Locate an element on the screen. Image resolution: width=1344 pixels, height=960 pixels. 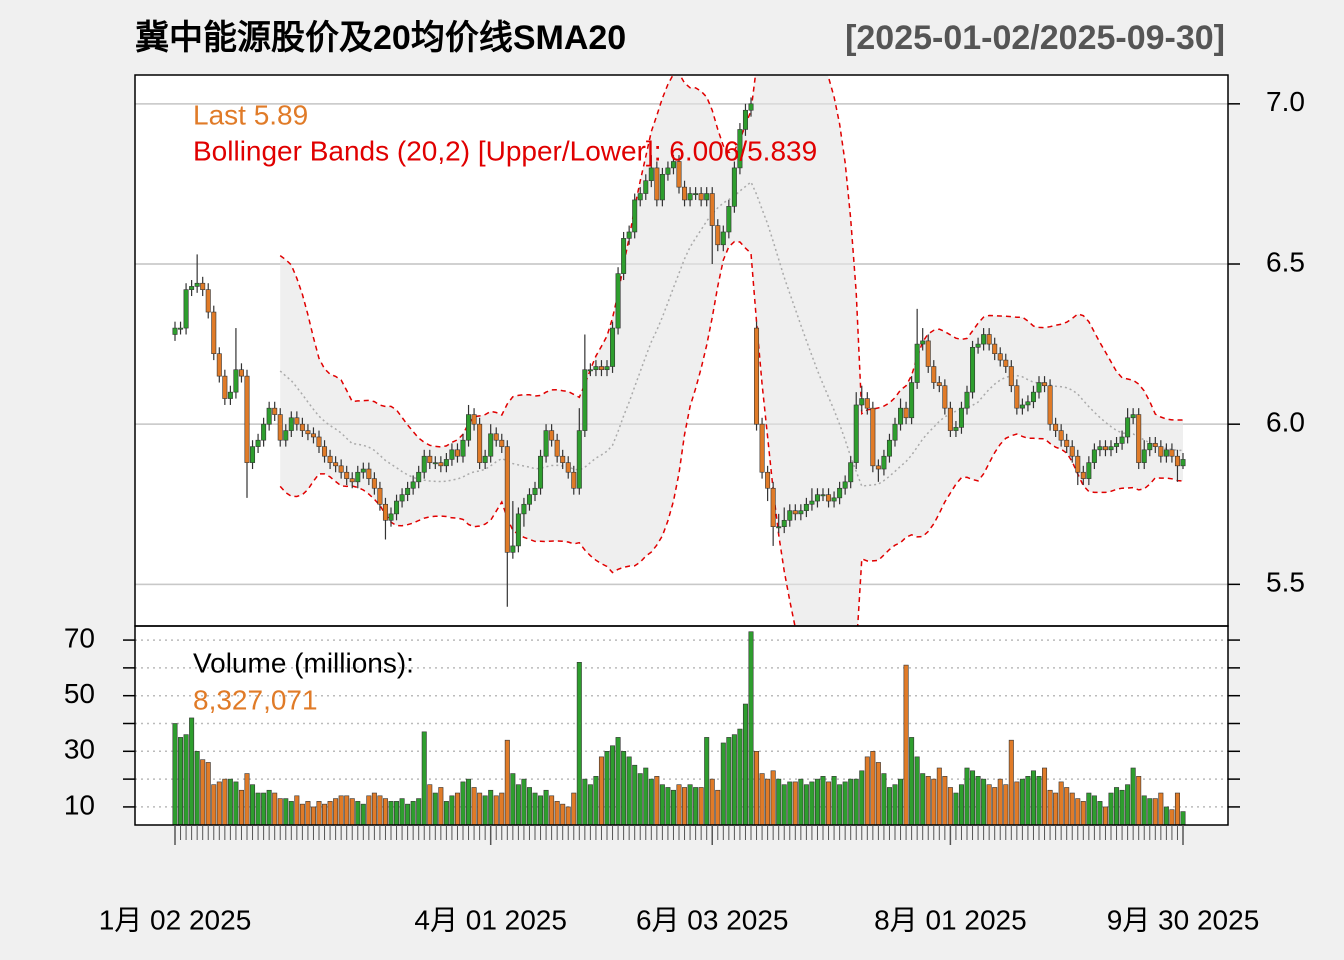
y-tick-label: 7.0 is located at coordinates (1285, 101).